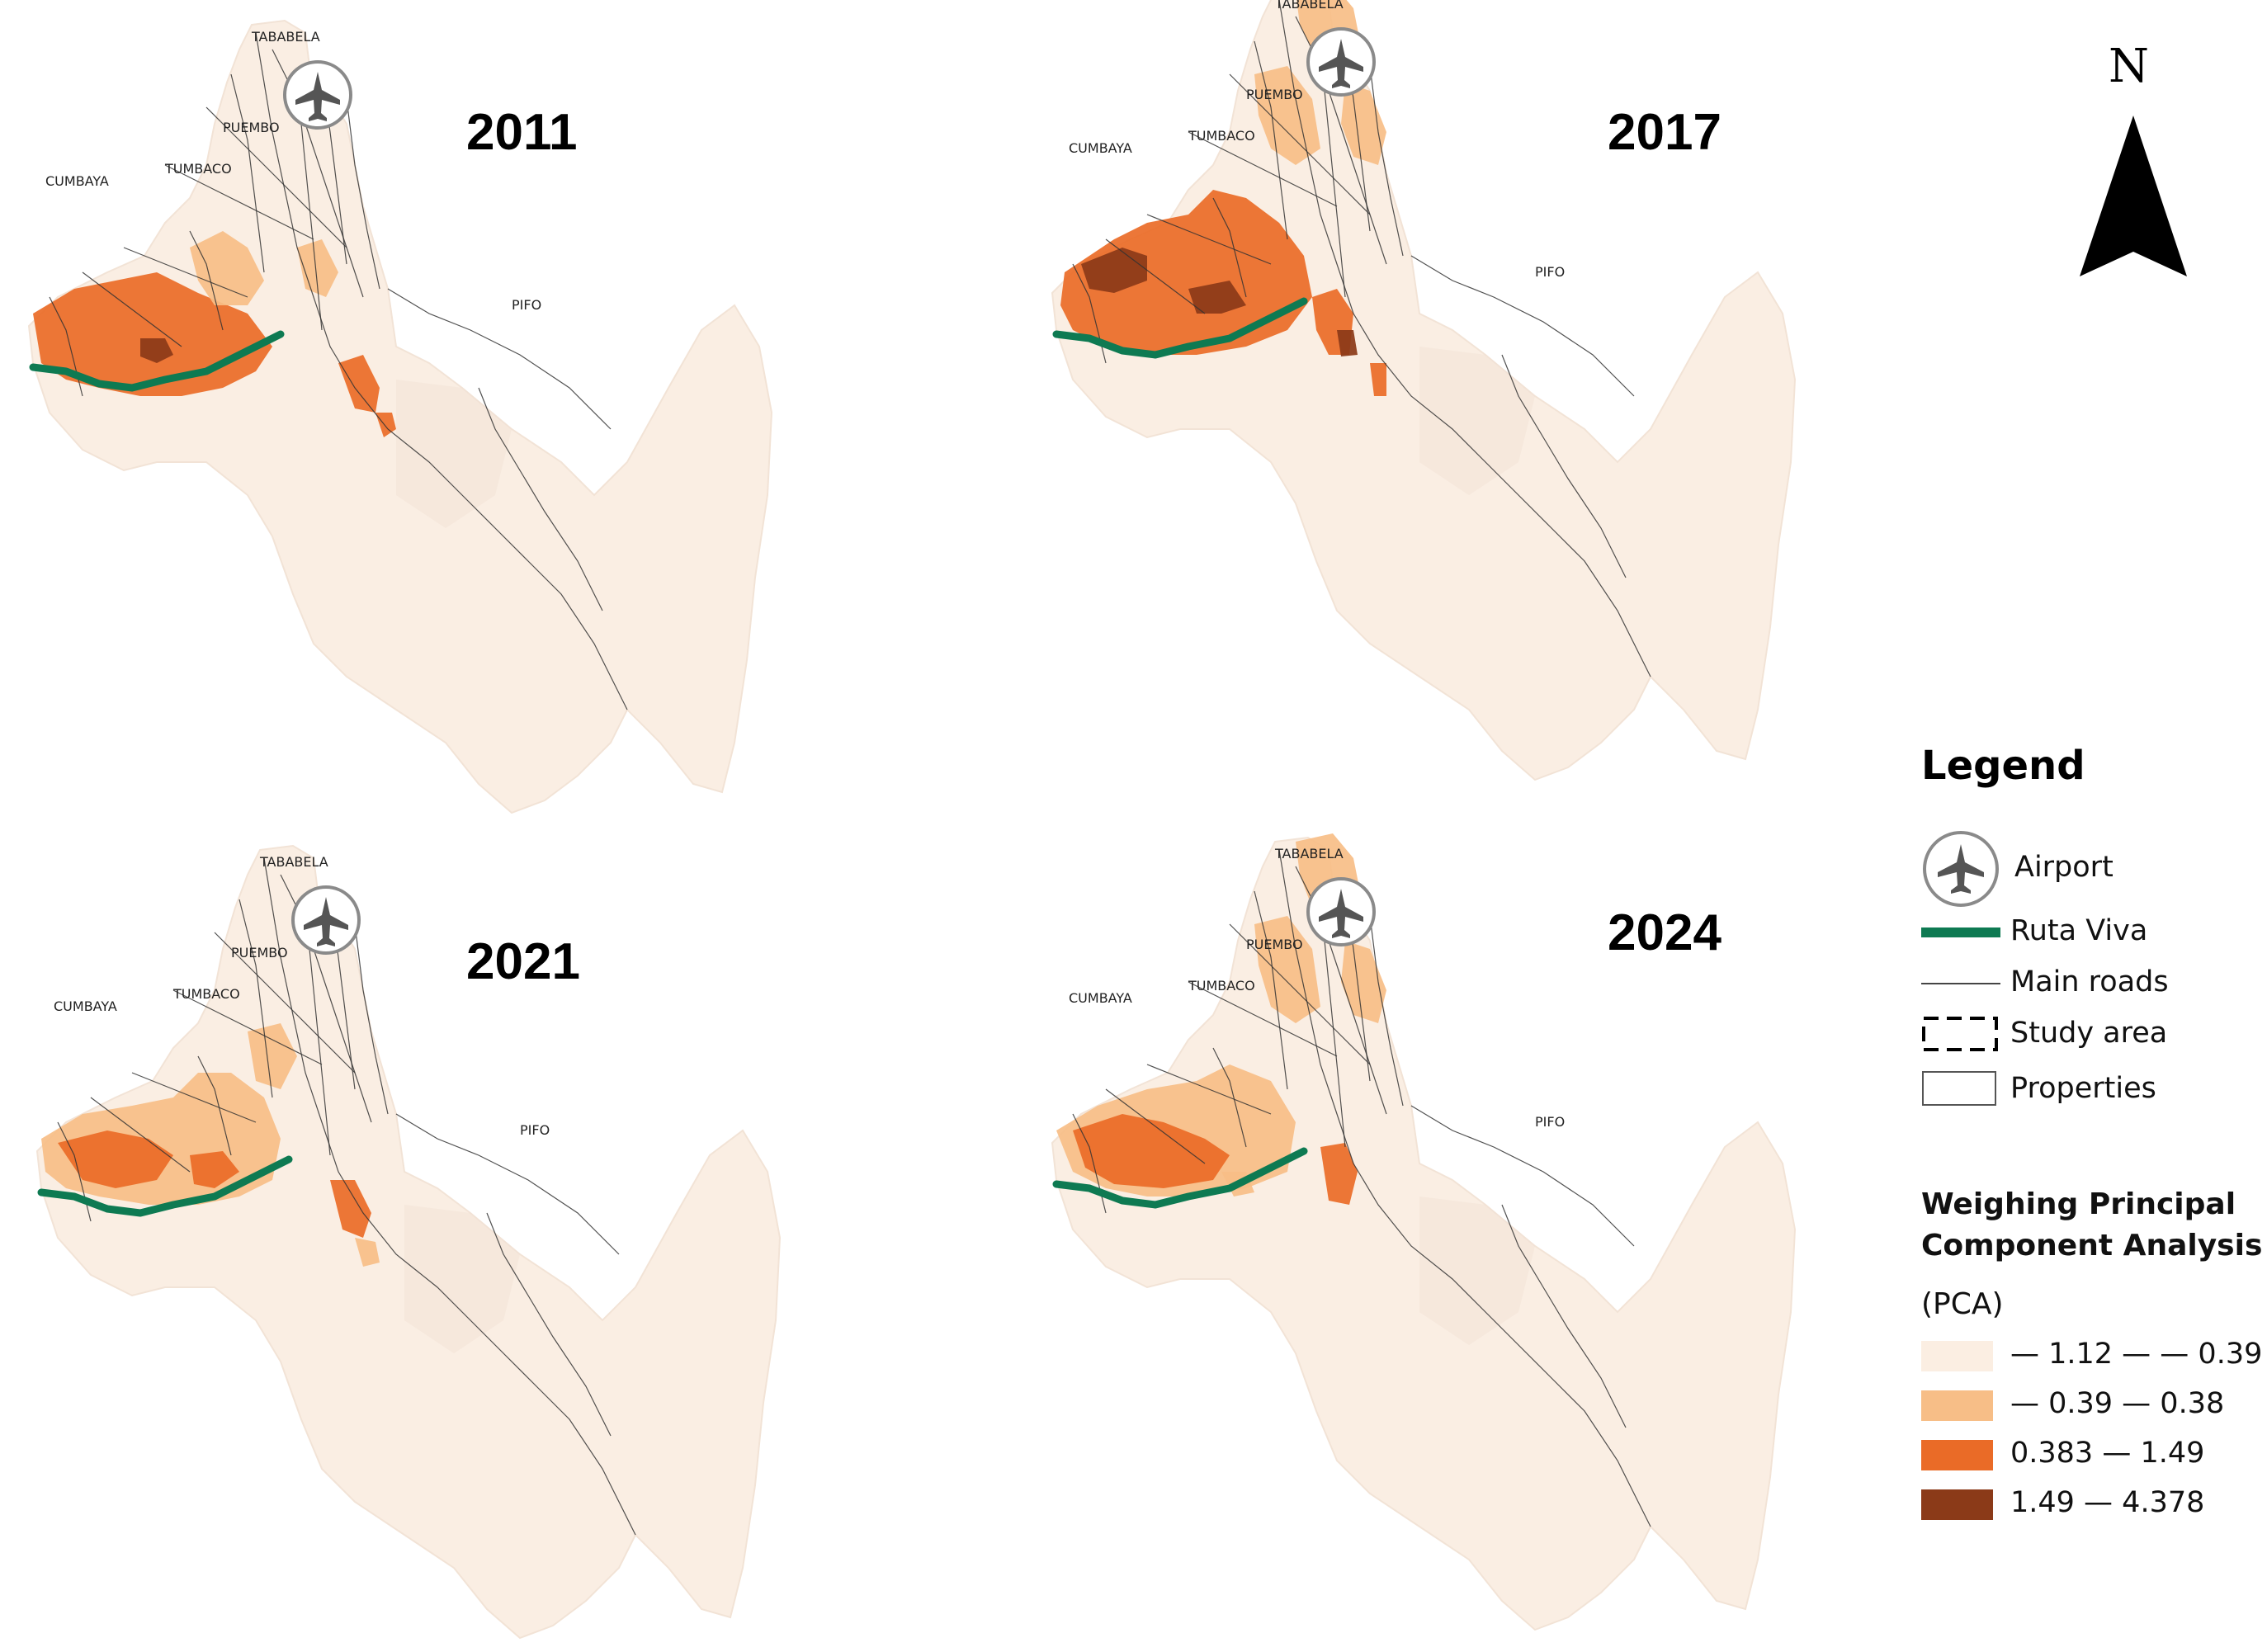  Describe the element at coordinates (2079, 931) in the screenshot. I see `legend-ruta-viva-label: Ruta Viva` at that location.